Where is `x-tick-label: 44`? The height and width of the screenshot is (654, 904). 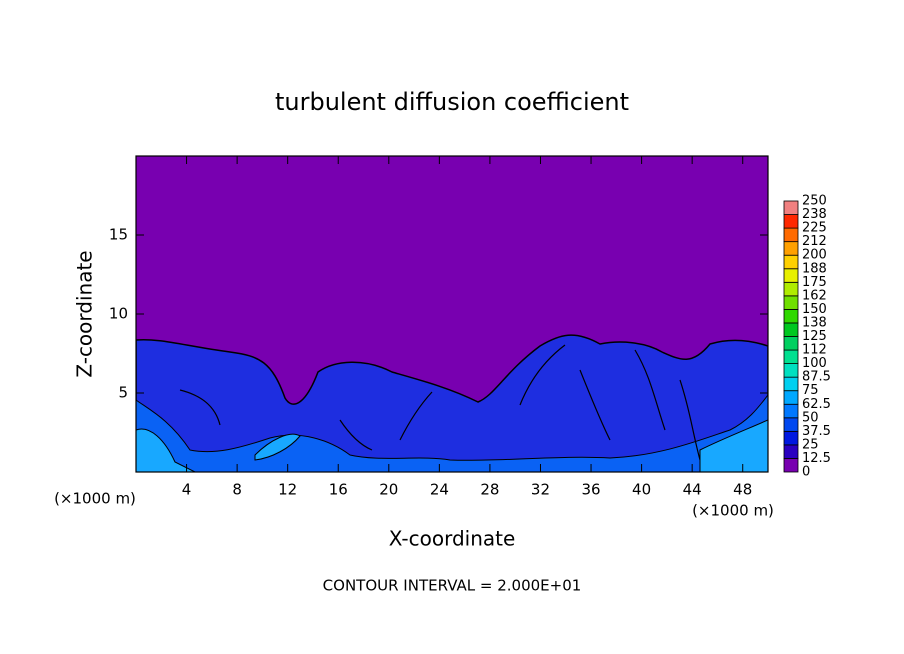
x-tick-label: 44 is located at coordinates (692, 490).